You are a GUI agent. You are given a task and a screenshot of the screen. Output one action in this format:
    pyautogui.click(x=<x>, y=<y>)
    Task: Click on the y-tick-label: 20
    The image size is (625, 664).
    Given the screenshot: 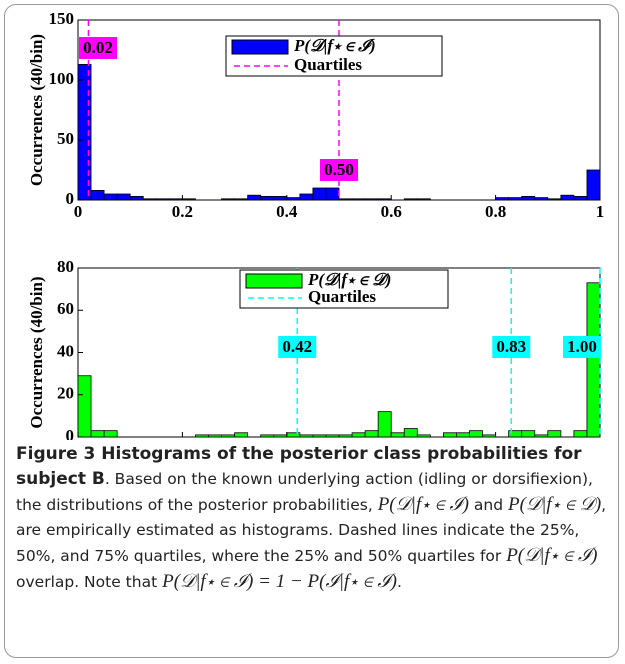 What is the action you would take?
    pyautogui.click(x=65, y=393)
    